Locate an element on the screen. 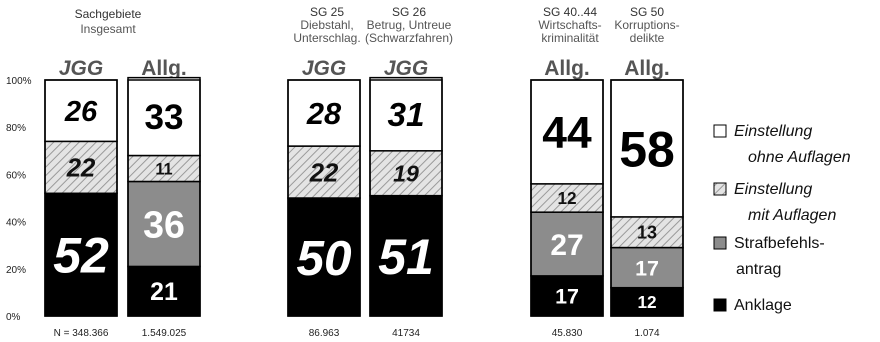 The width and height of the screenshot is (880, 342). y-tick-label: 20% is located at coordinates (16, 270).